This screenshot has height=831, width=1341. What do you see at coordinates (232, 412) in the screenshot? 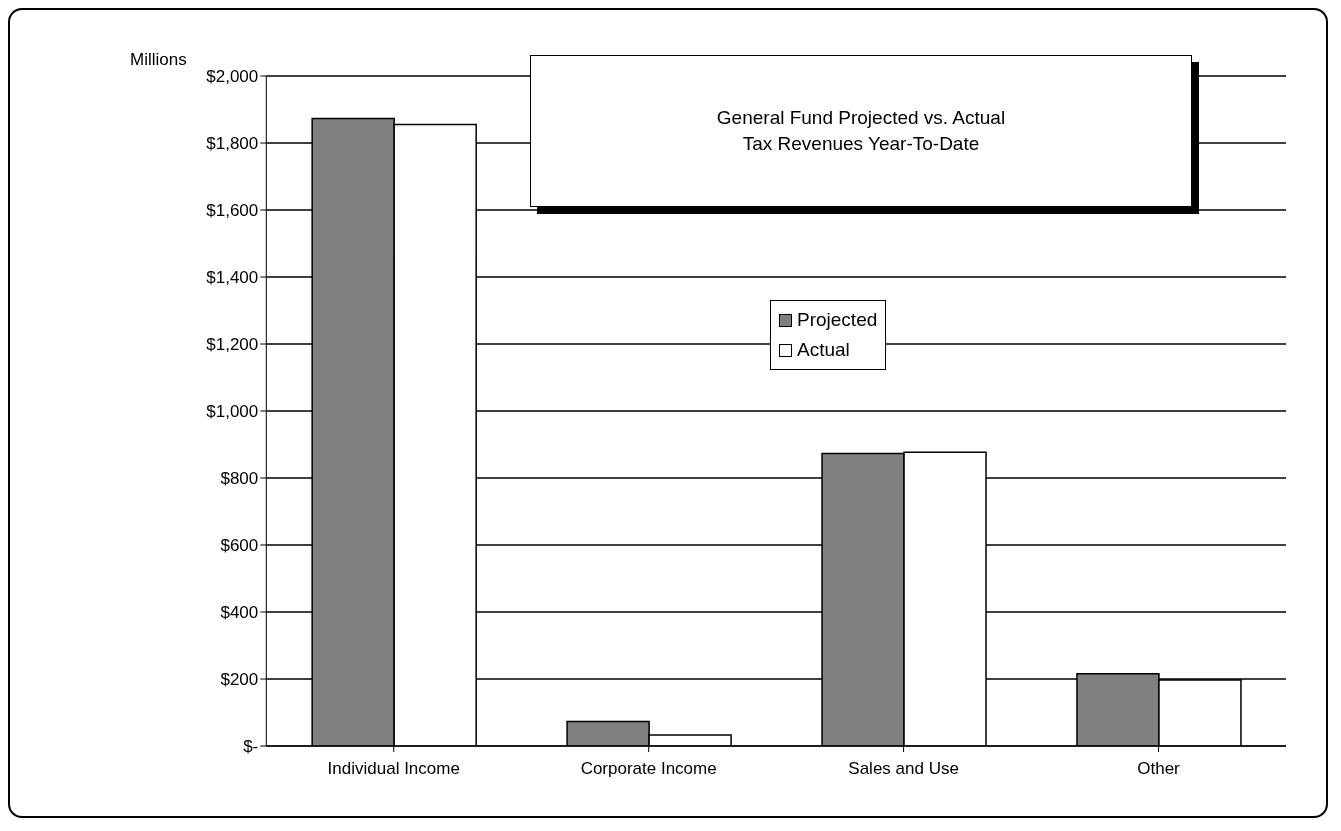
I see `y-tick-label: $1,000` at bounding box center [232, 412].